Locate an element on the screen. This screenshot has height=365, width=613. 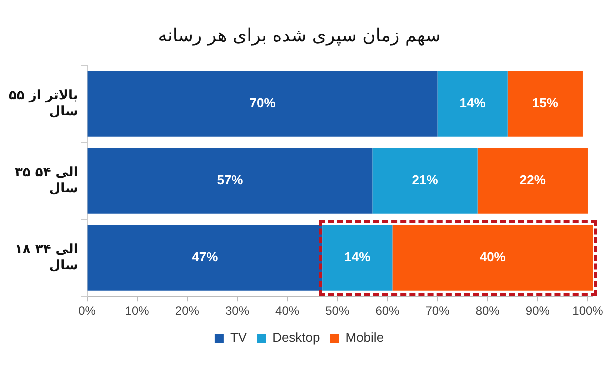
data-label: 15% is located at coordinates (545, 103).